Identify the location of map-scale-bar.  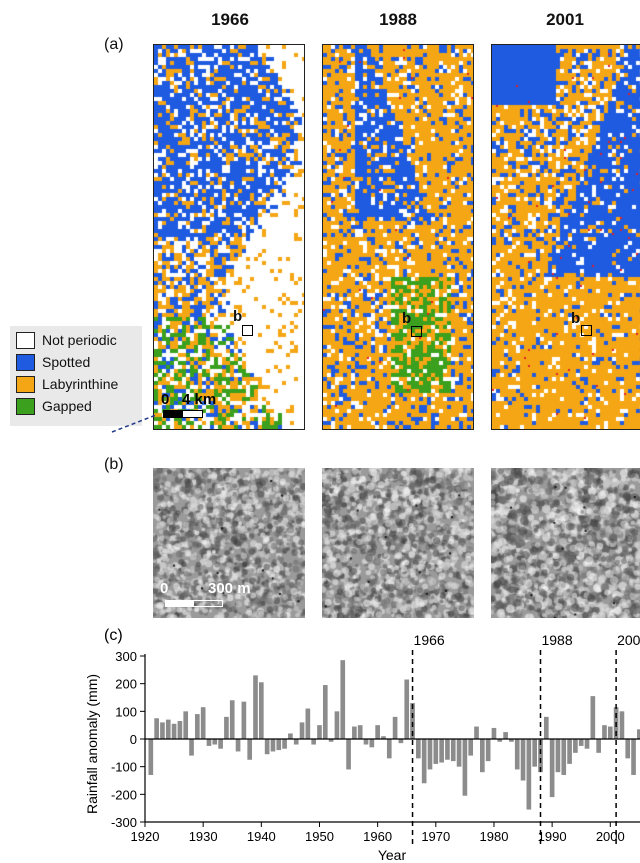
(183, 414).